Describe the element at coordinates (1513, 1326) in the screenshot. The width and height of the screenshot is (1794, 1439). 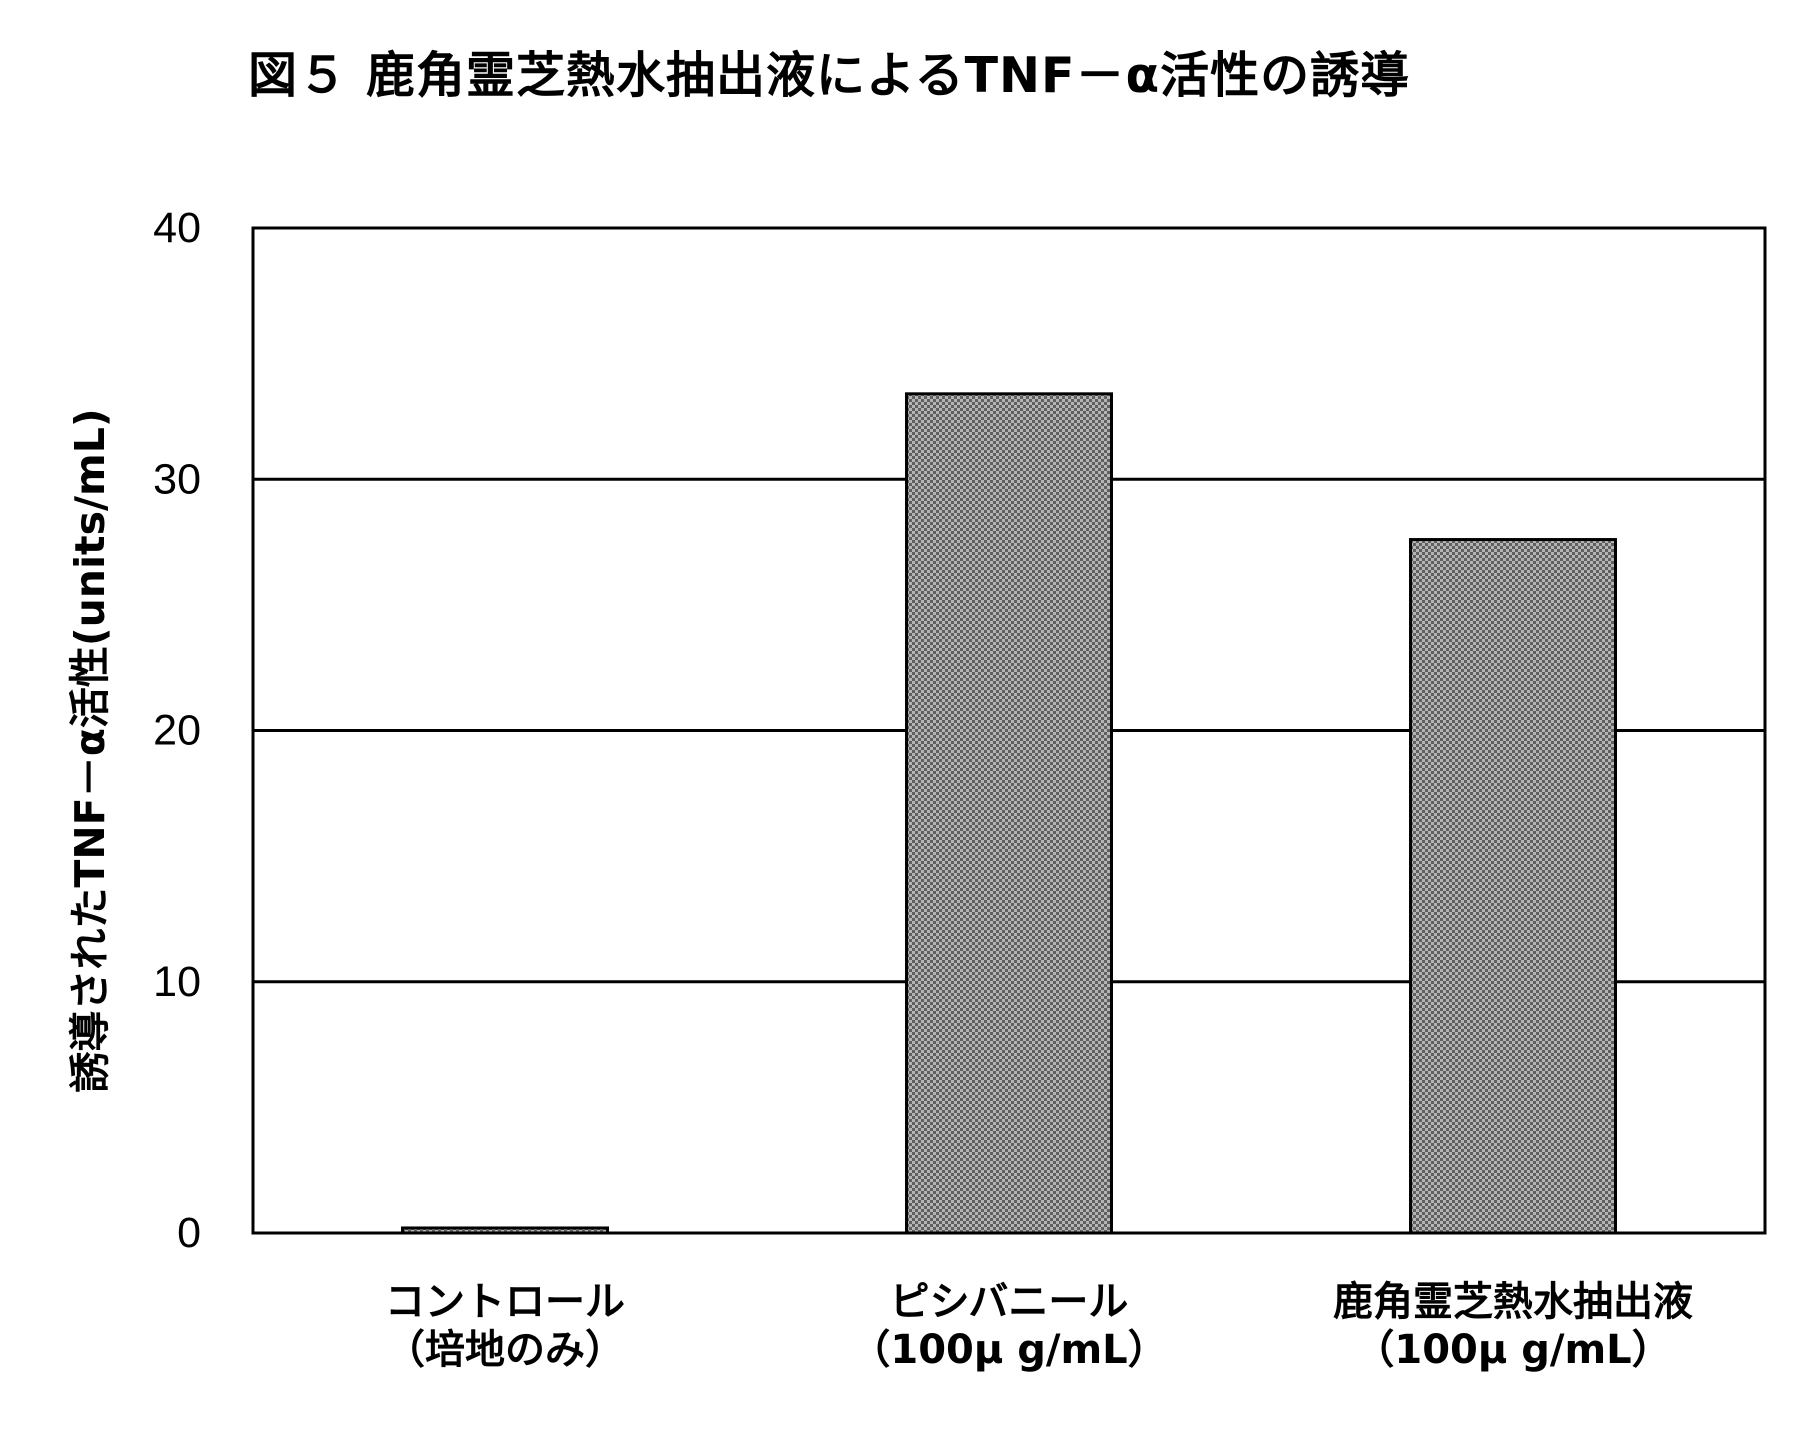
I see `category-label: 鹿角霊芝熱水抽出液（100μ g/mL）` at that location.